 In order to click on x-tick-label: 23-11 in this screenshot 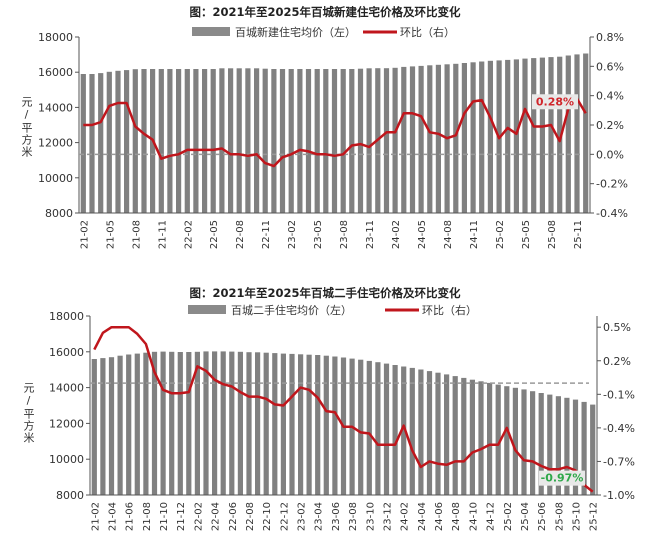, I will do `click(370, 234)`.